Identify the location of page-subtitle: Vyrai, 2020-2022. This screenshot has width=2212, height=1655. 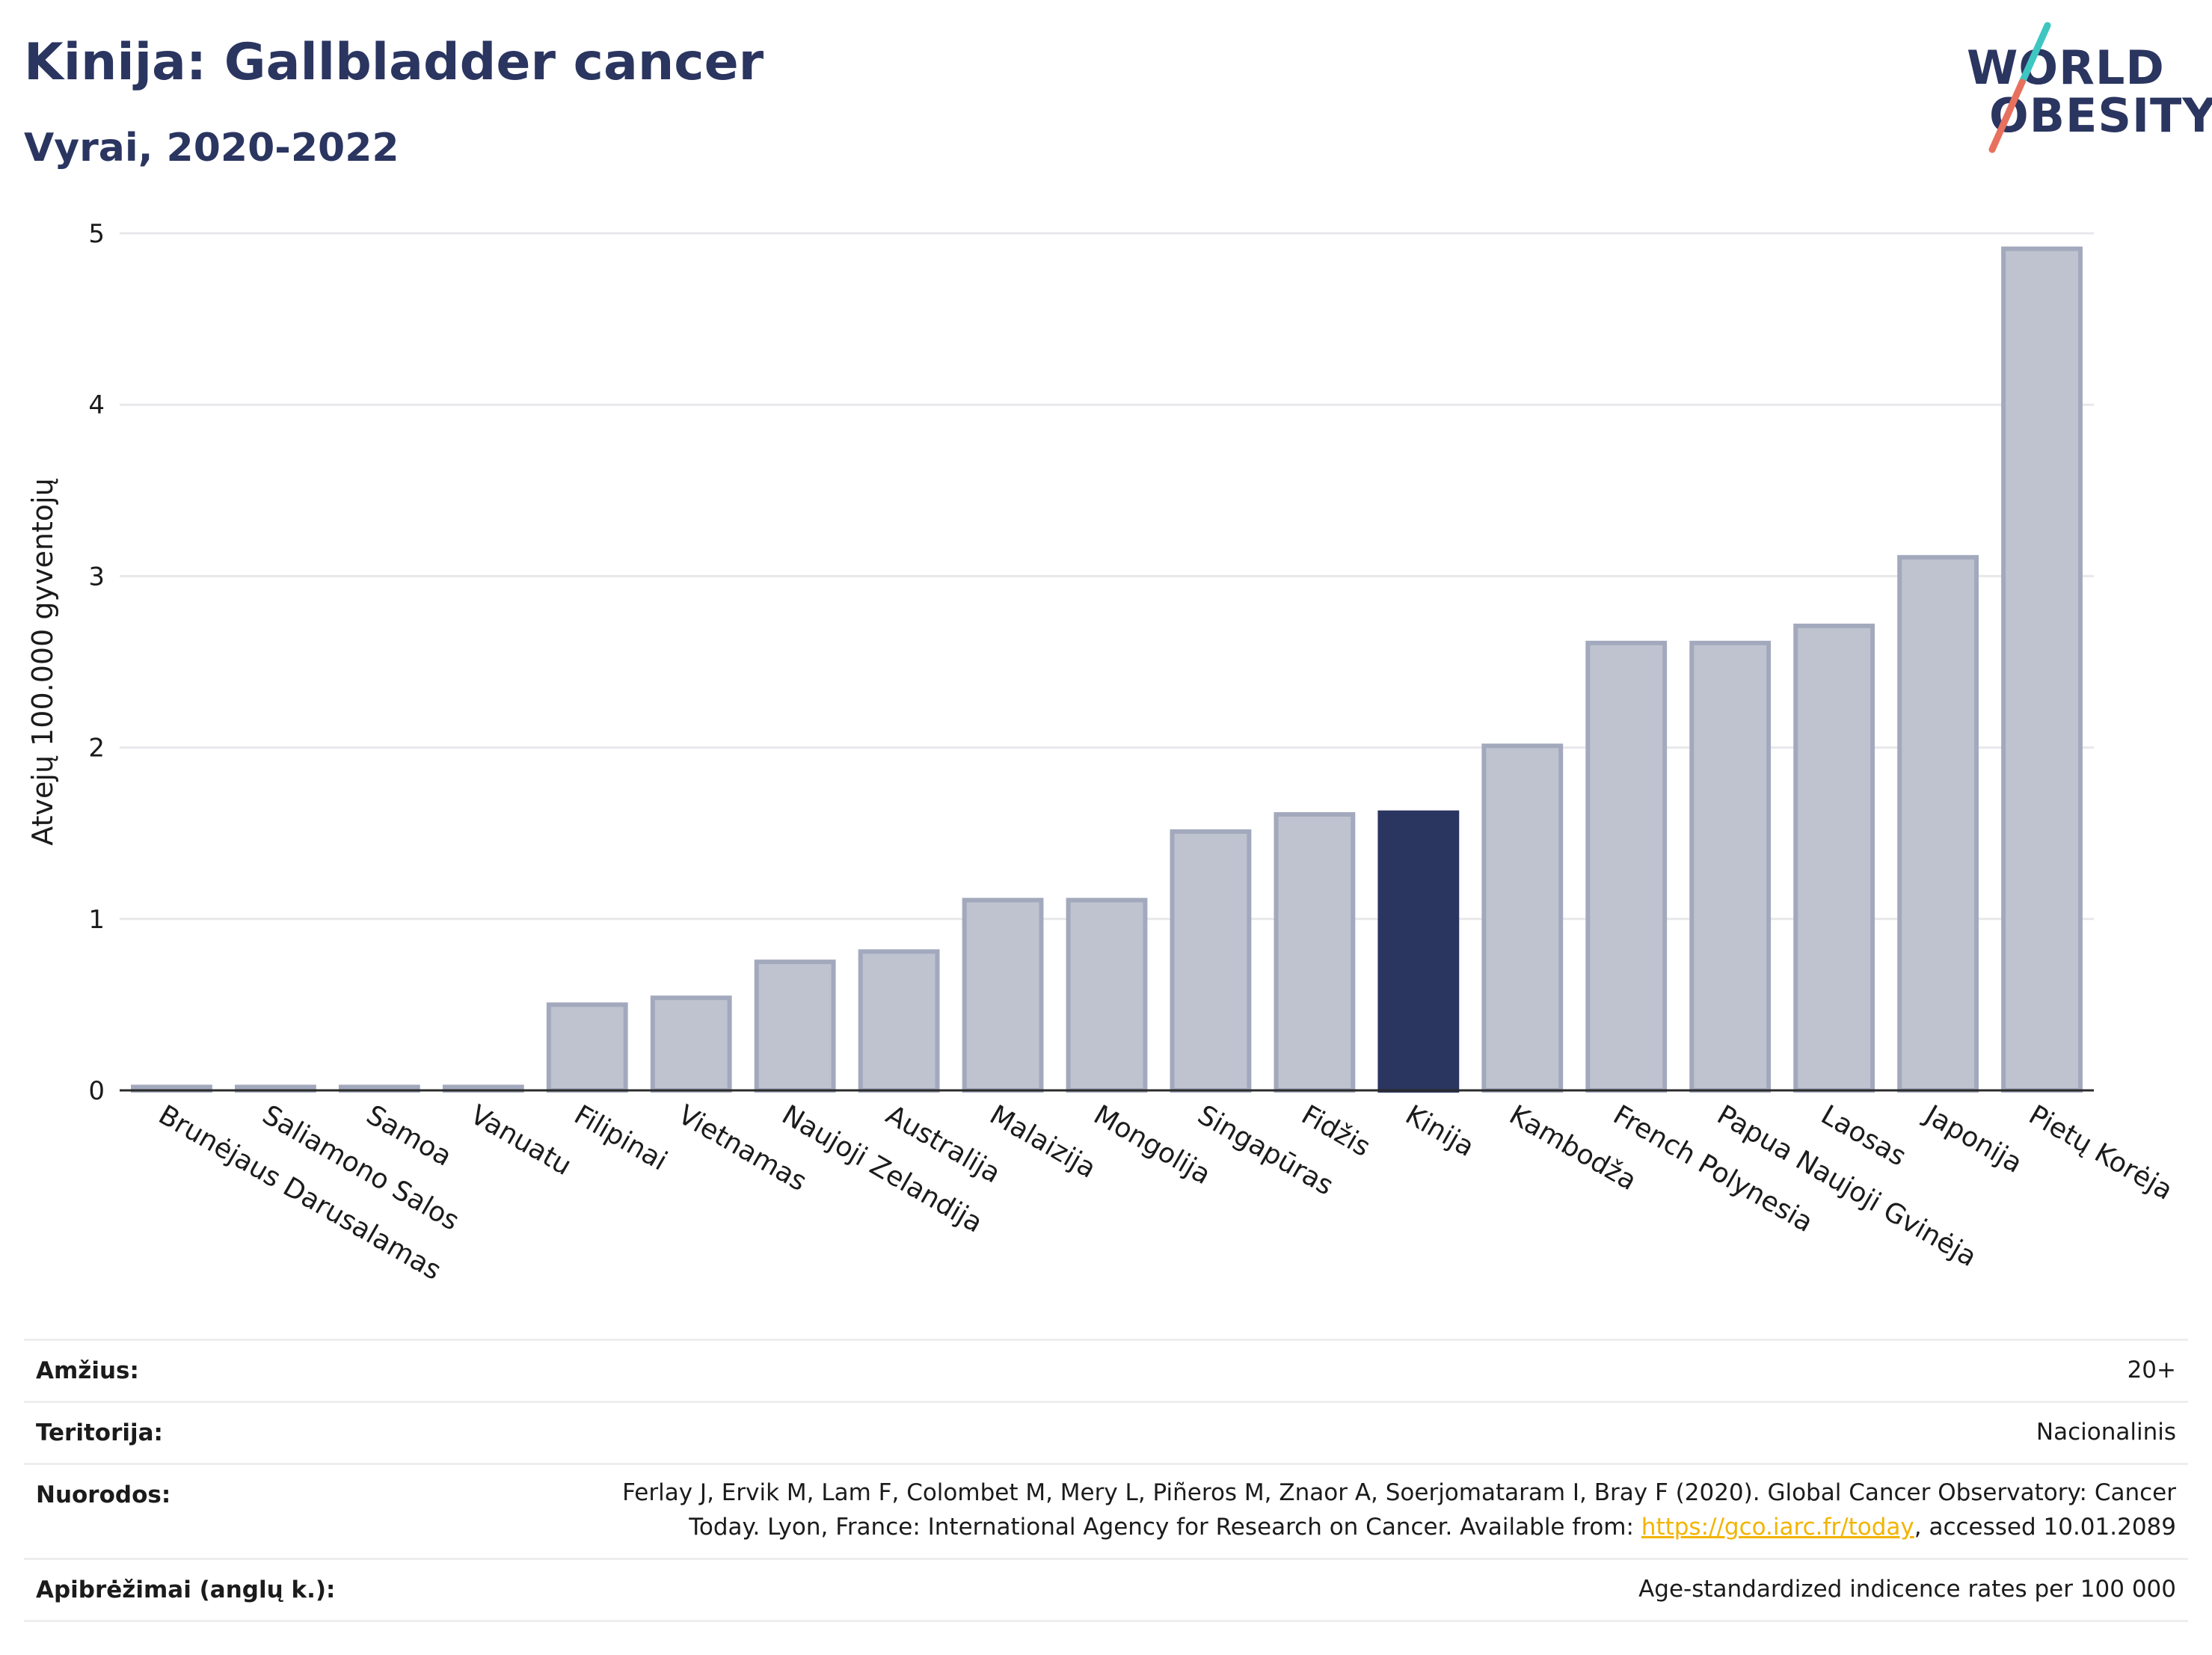
(211, 148).